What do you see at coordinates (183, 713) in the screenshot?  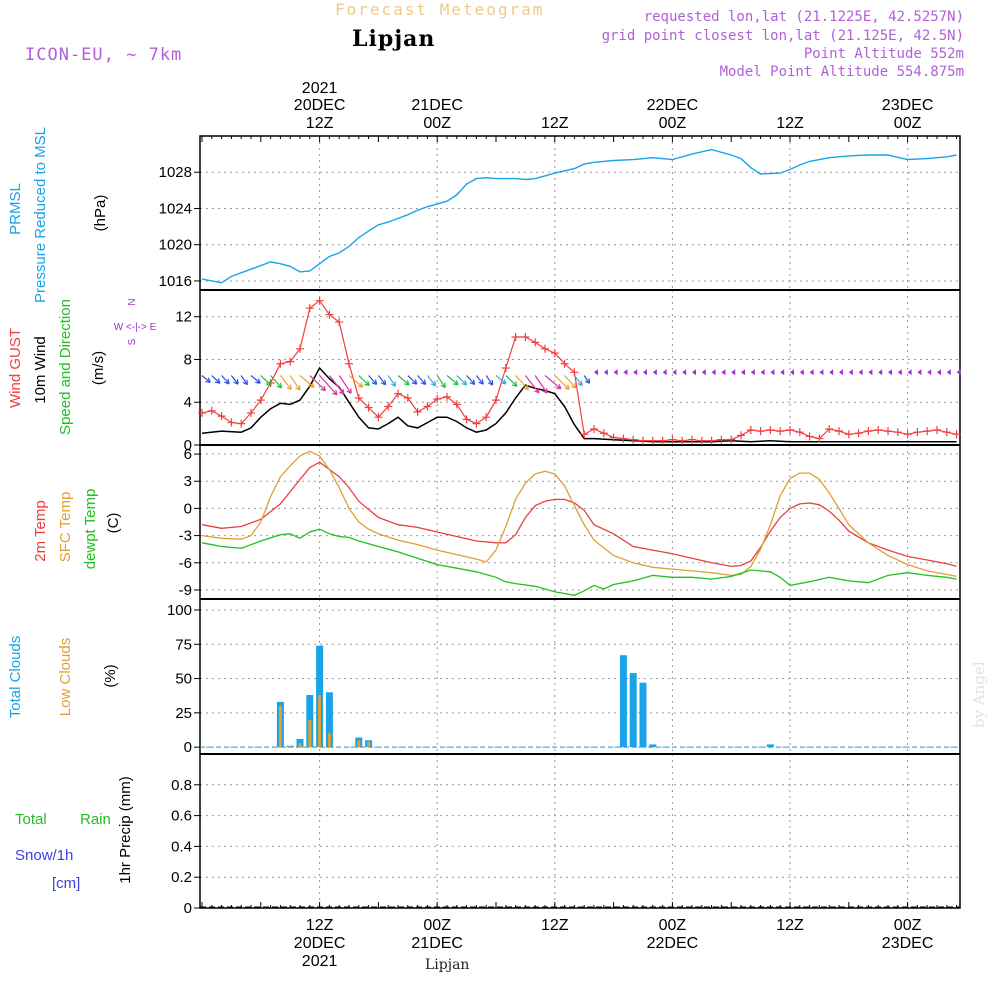 I see `ytick-label: 25` at bounding box center [183, 713].